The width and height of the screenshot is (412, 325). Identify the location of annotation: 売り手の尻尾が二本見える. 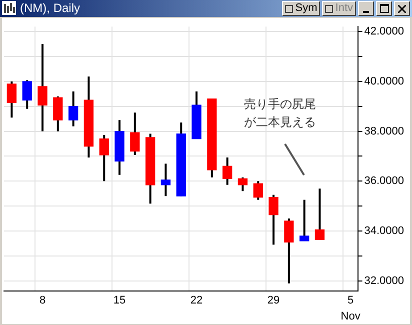
(280, 113).